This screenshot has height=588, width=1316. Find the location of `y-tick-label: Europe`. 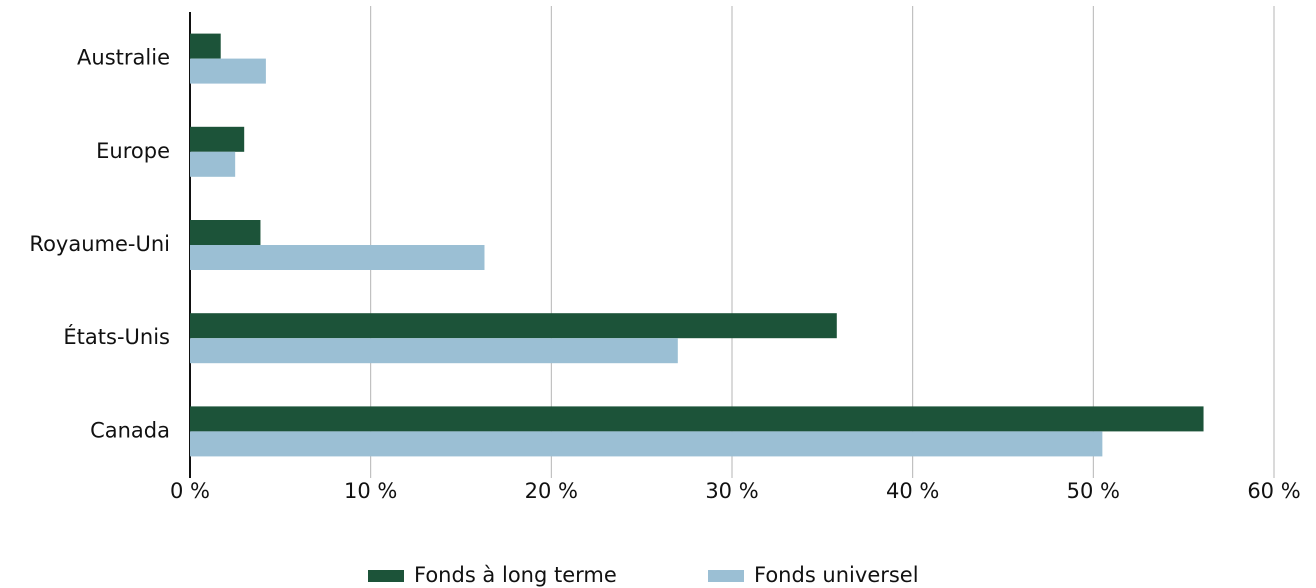

y-tick-label: Europe is located at coordinates (133, 151).